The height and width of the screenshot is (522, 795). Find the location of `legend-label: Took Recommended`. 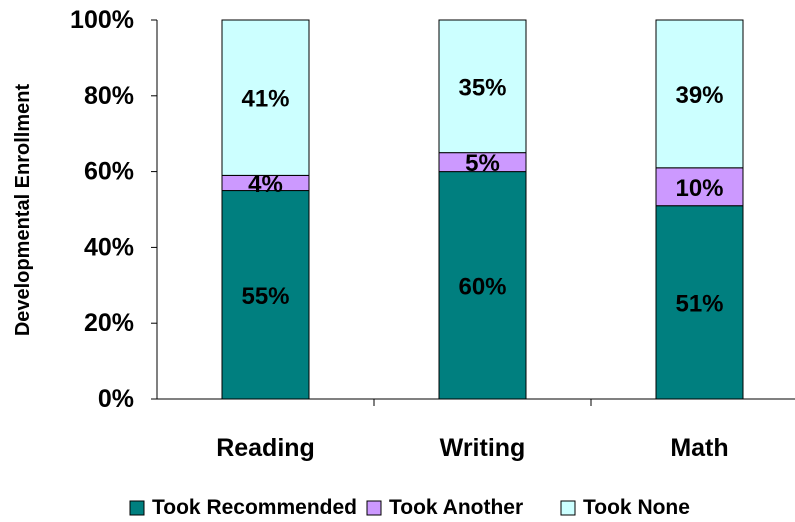

legend-label: Took Recommended is located at coordinates (254, 507).